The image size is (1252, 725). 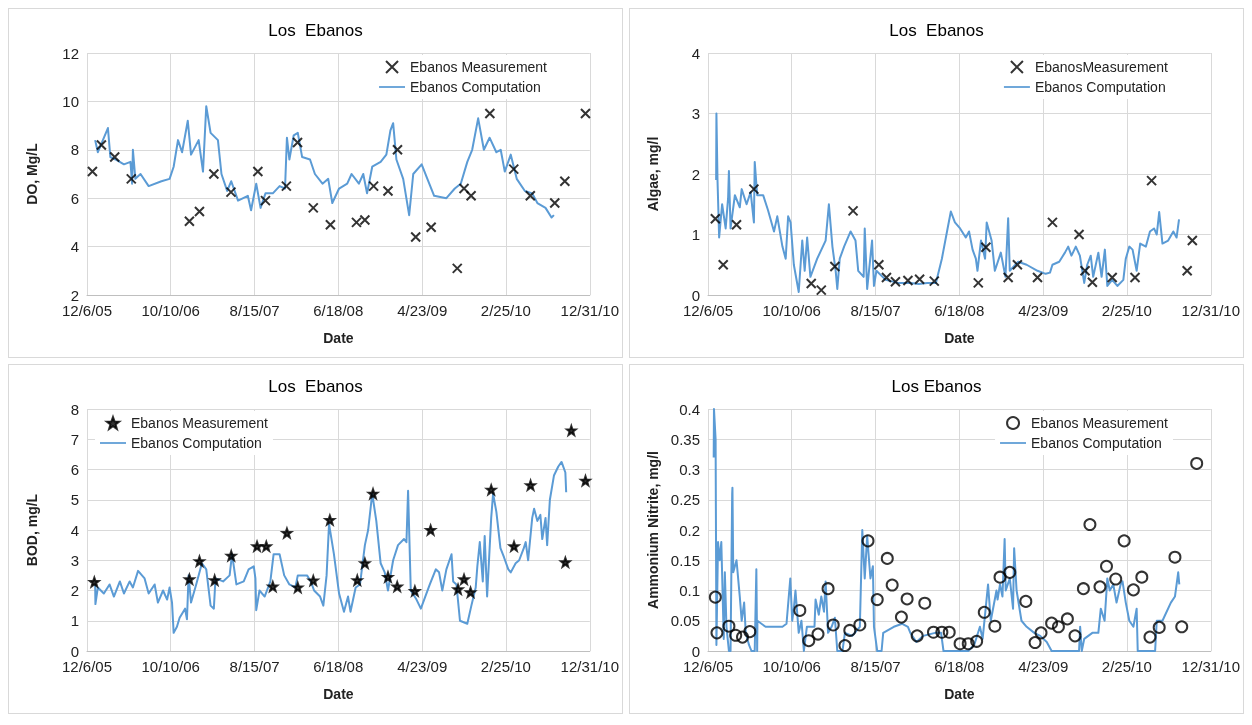 What do you see at coordinates (959, 694) in the screenshot?
I see `x-axis-title: Date` at bounding box center [959, 694].